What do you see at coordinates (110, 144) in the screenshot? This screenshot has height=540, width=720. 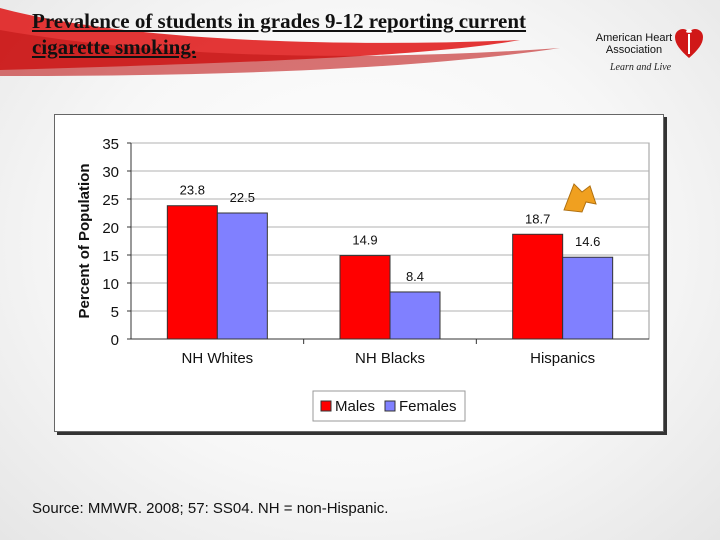 I see `y-tick-label: 35` at bounding box center [110, 144].